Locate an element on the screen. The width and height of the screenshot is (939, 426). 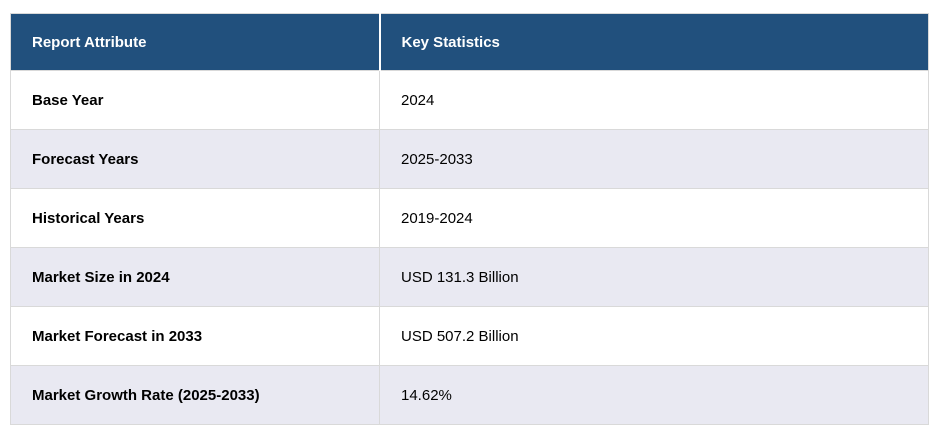
table-row: Base Year 2024 is located at coordinates (469, 100).